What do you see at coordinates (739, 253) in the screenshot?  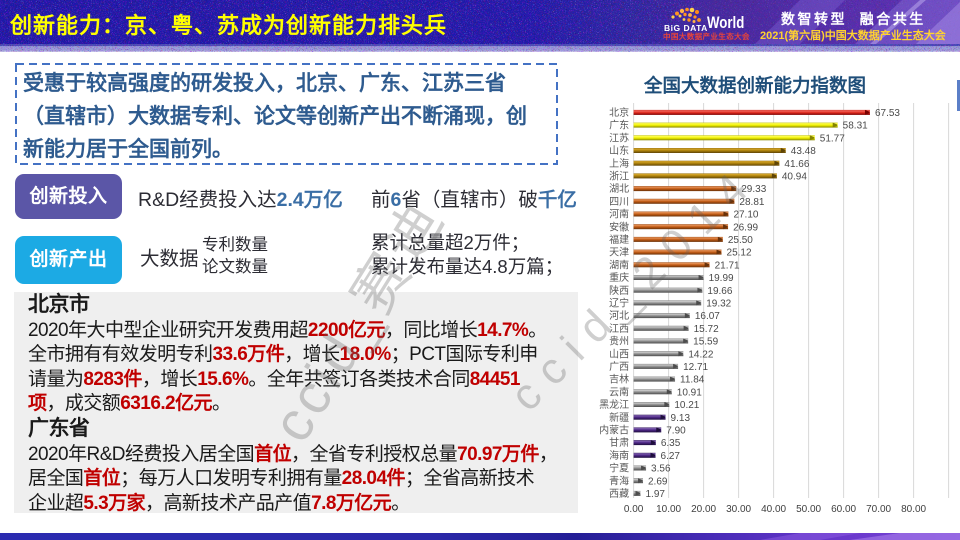 I see `svg-text: 25.12` at bounding box center [739, 253].